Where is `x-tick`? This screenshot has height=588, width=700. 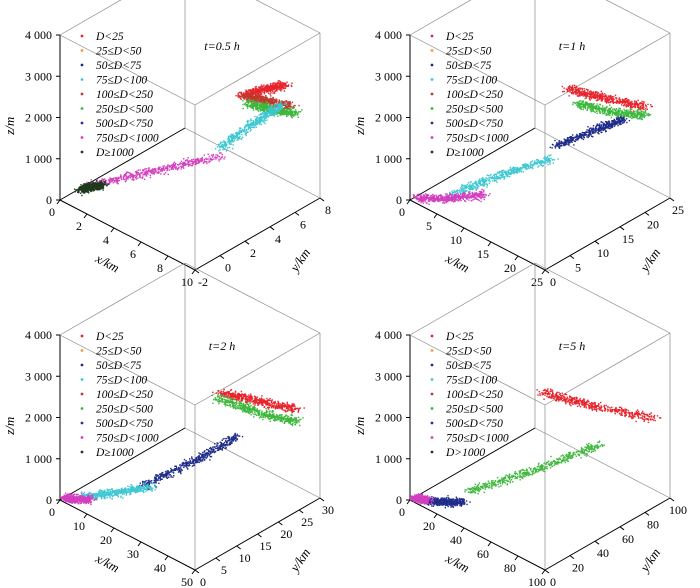
x-tick is located at coordinates (166, 258).